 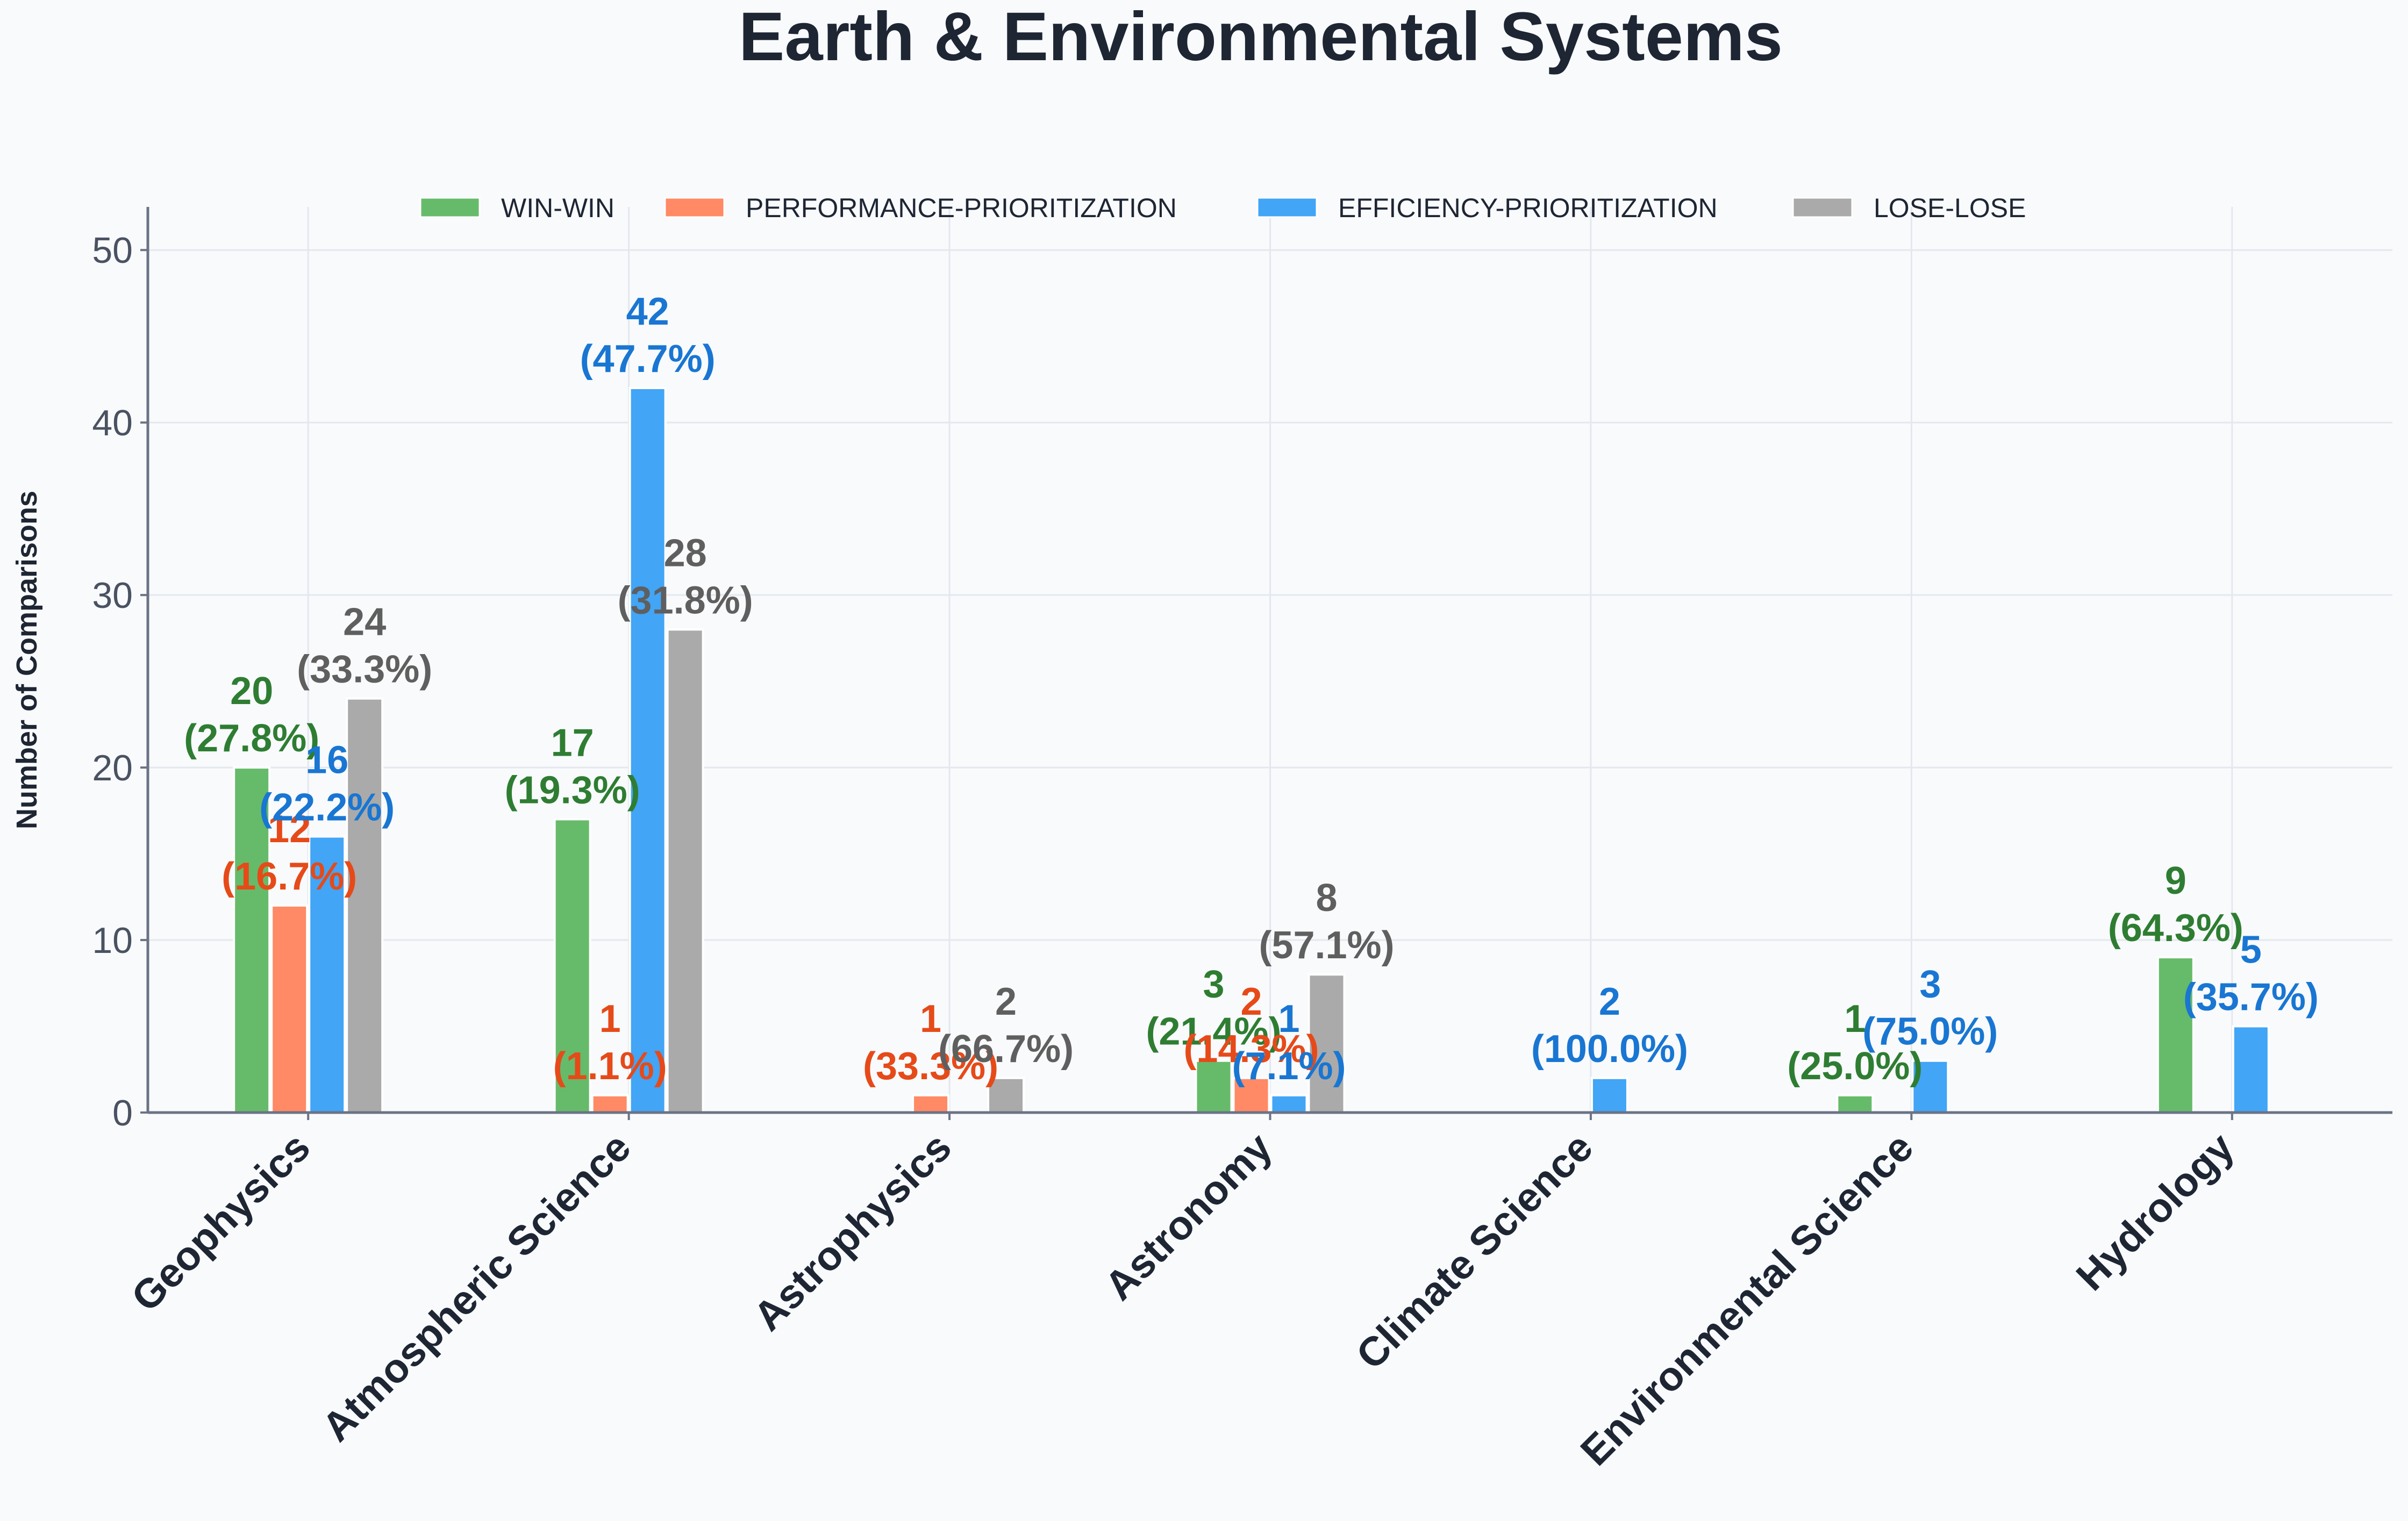 What do you see at coordinates (695, 208) in the screenshot?
I see `legend-swatch-performance-prioritization` at bounding box center [695, 208].